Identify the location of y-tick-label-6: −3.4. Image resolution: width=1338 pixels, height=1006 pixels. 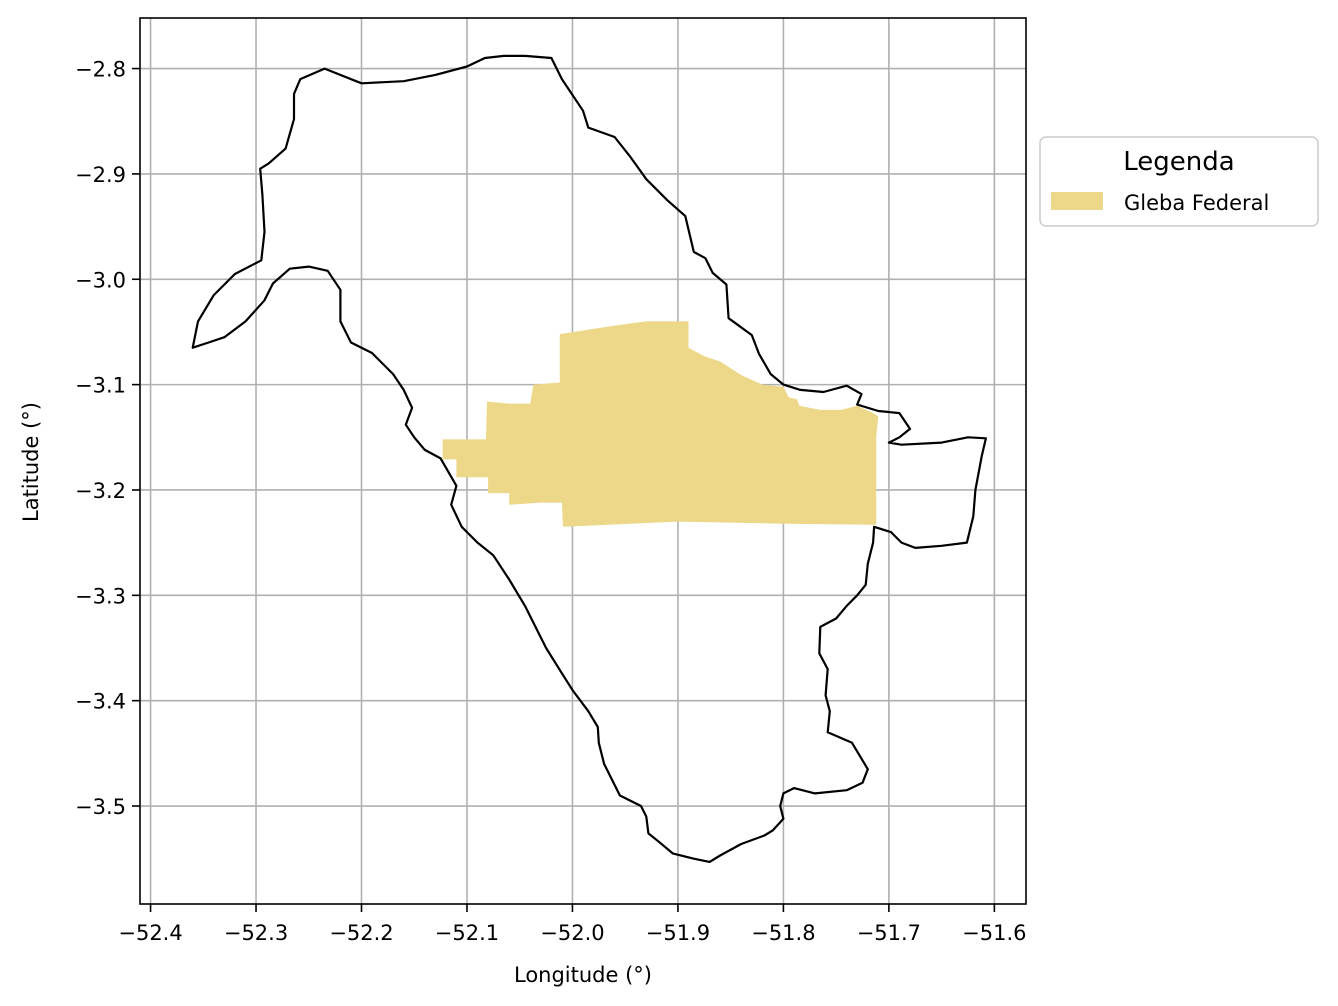
(100, 702).